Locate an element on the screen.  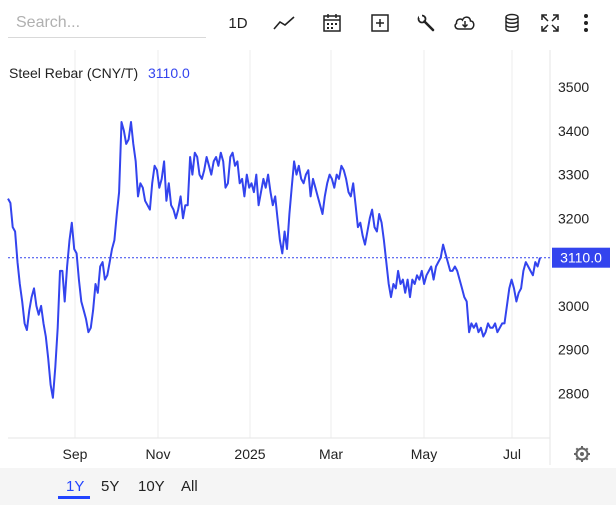
last-price-tag: 3110.0 is located at coordinates (581, 257).